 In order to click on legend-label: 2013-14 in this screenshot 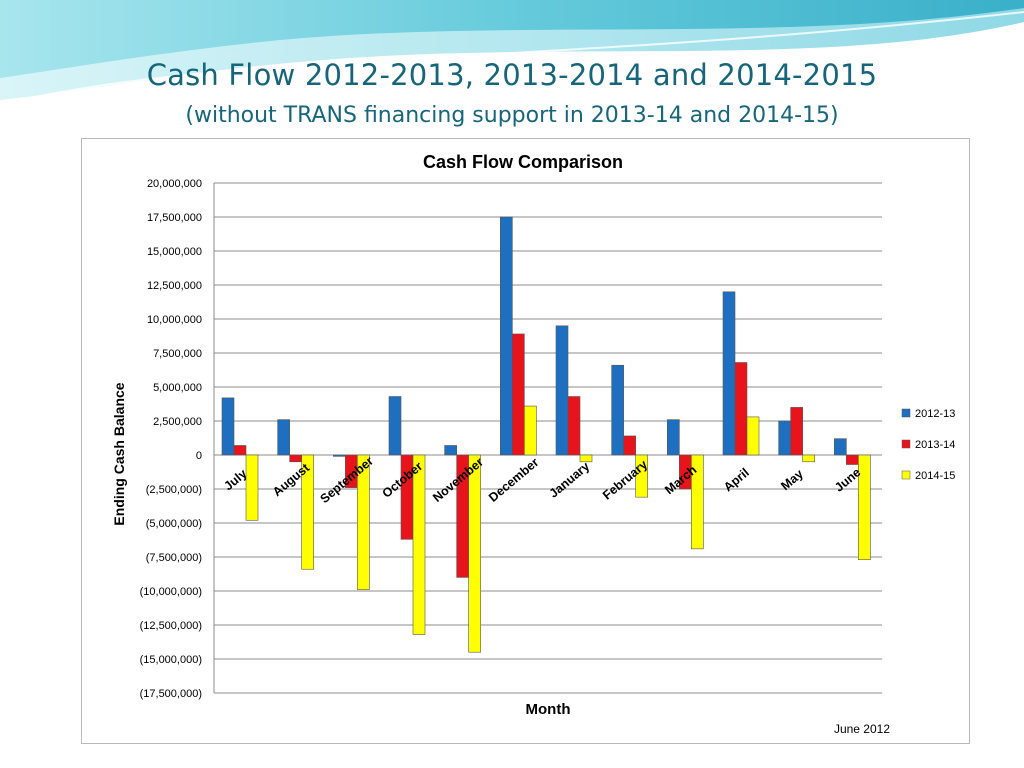, I will do `click(935, 445)`.